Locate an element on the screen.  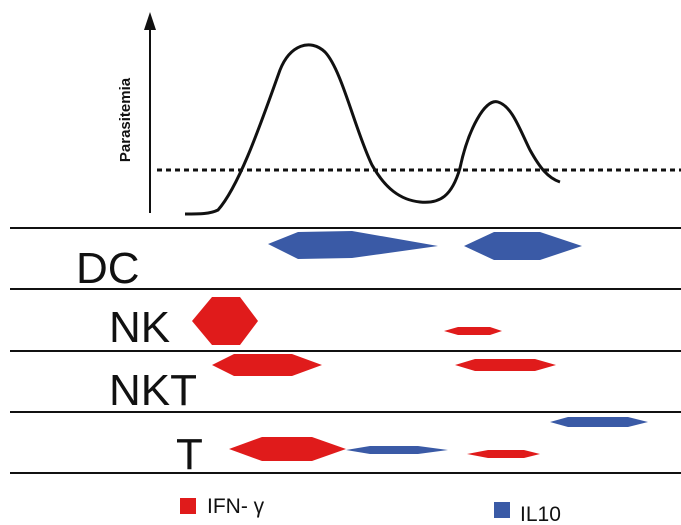
lane-label-dc: DC is located at coordinates (108, 268).